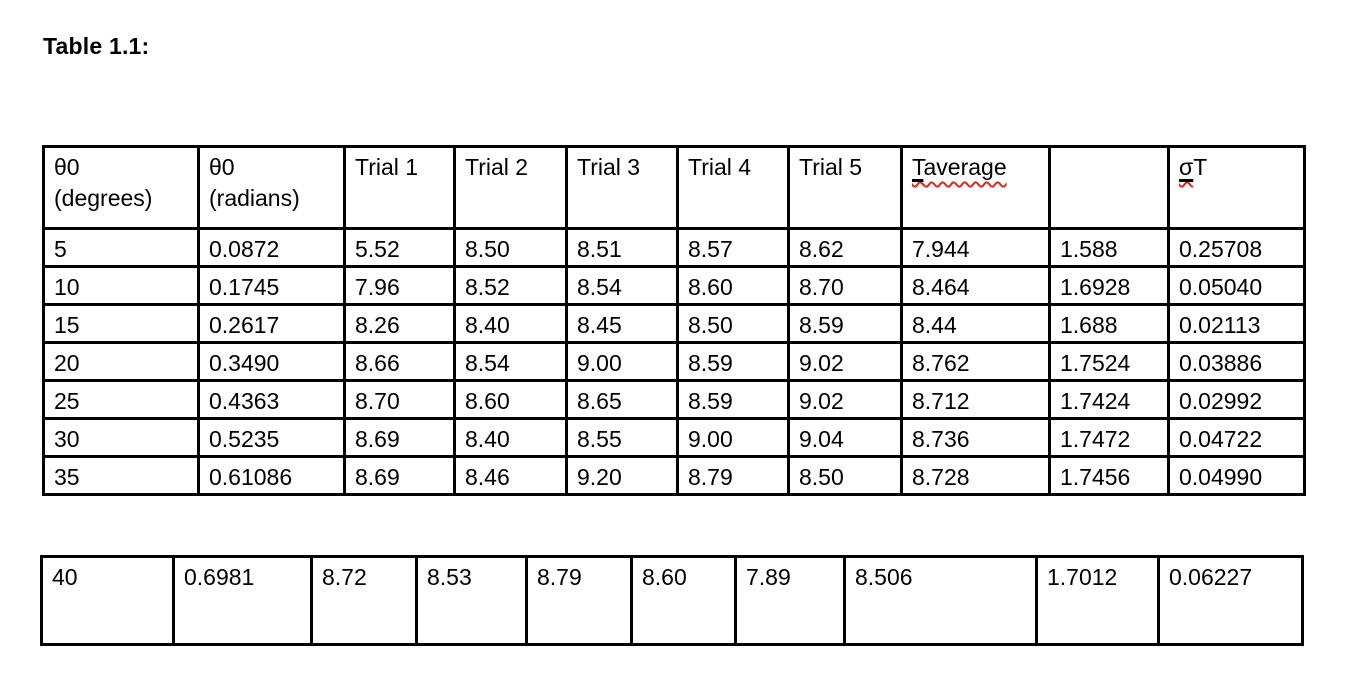  I want to click on table-cell: 0.5235, so click(271, 437).